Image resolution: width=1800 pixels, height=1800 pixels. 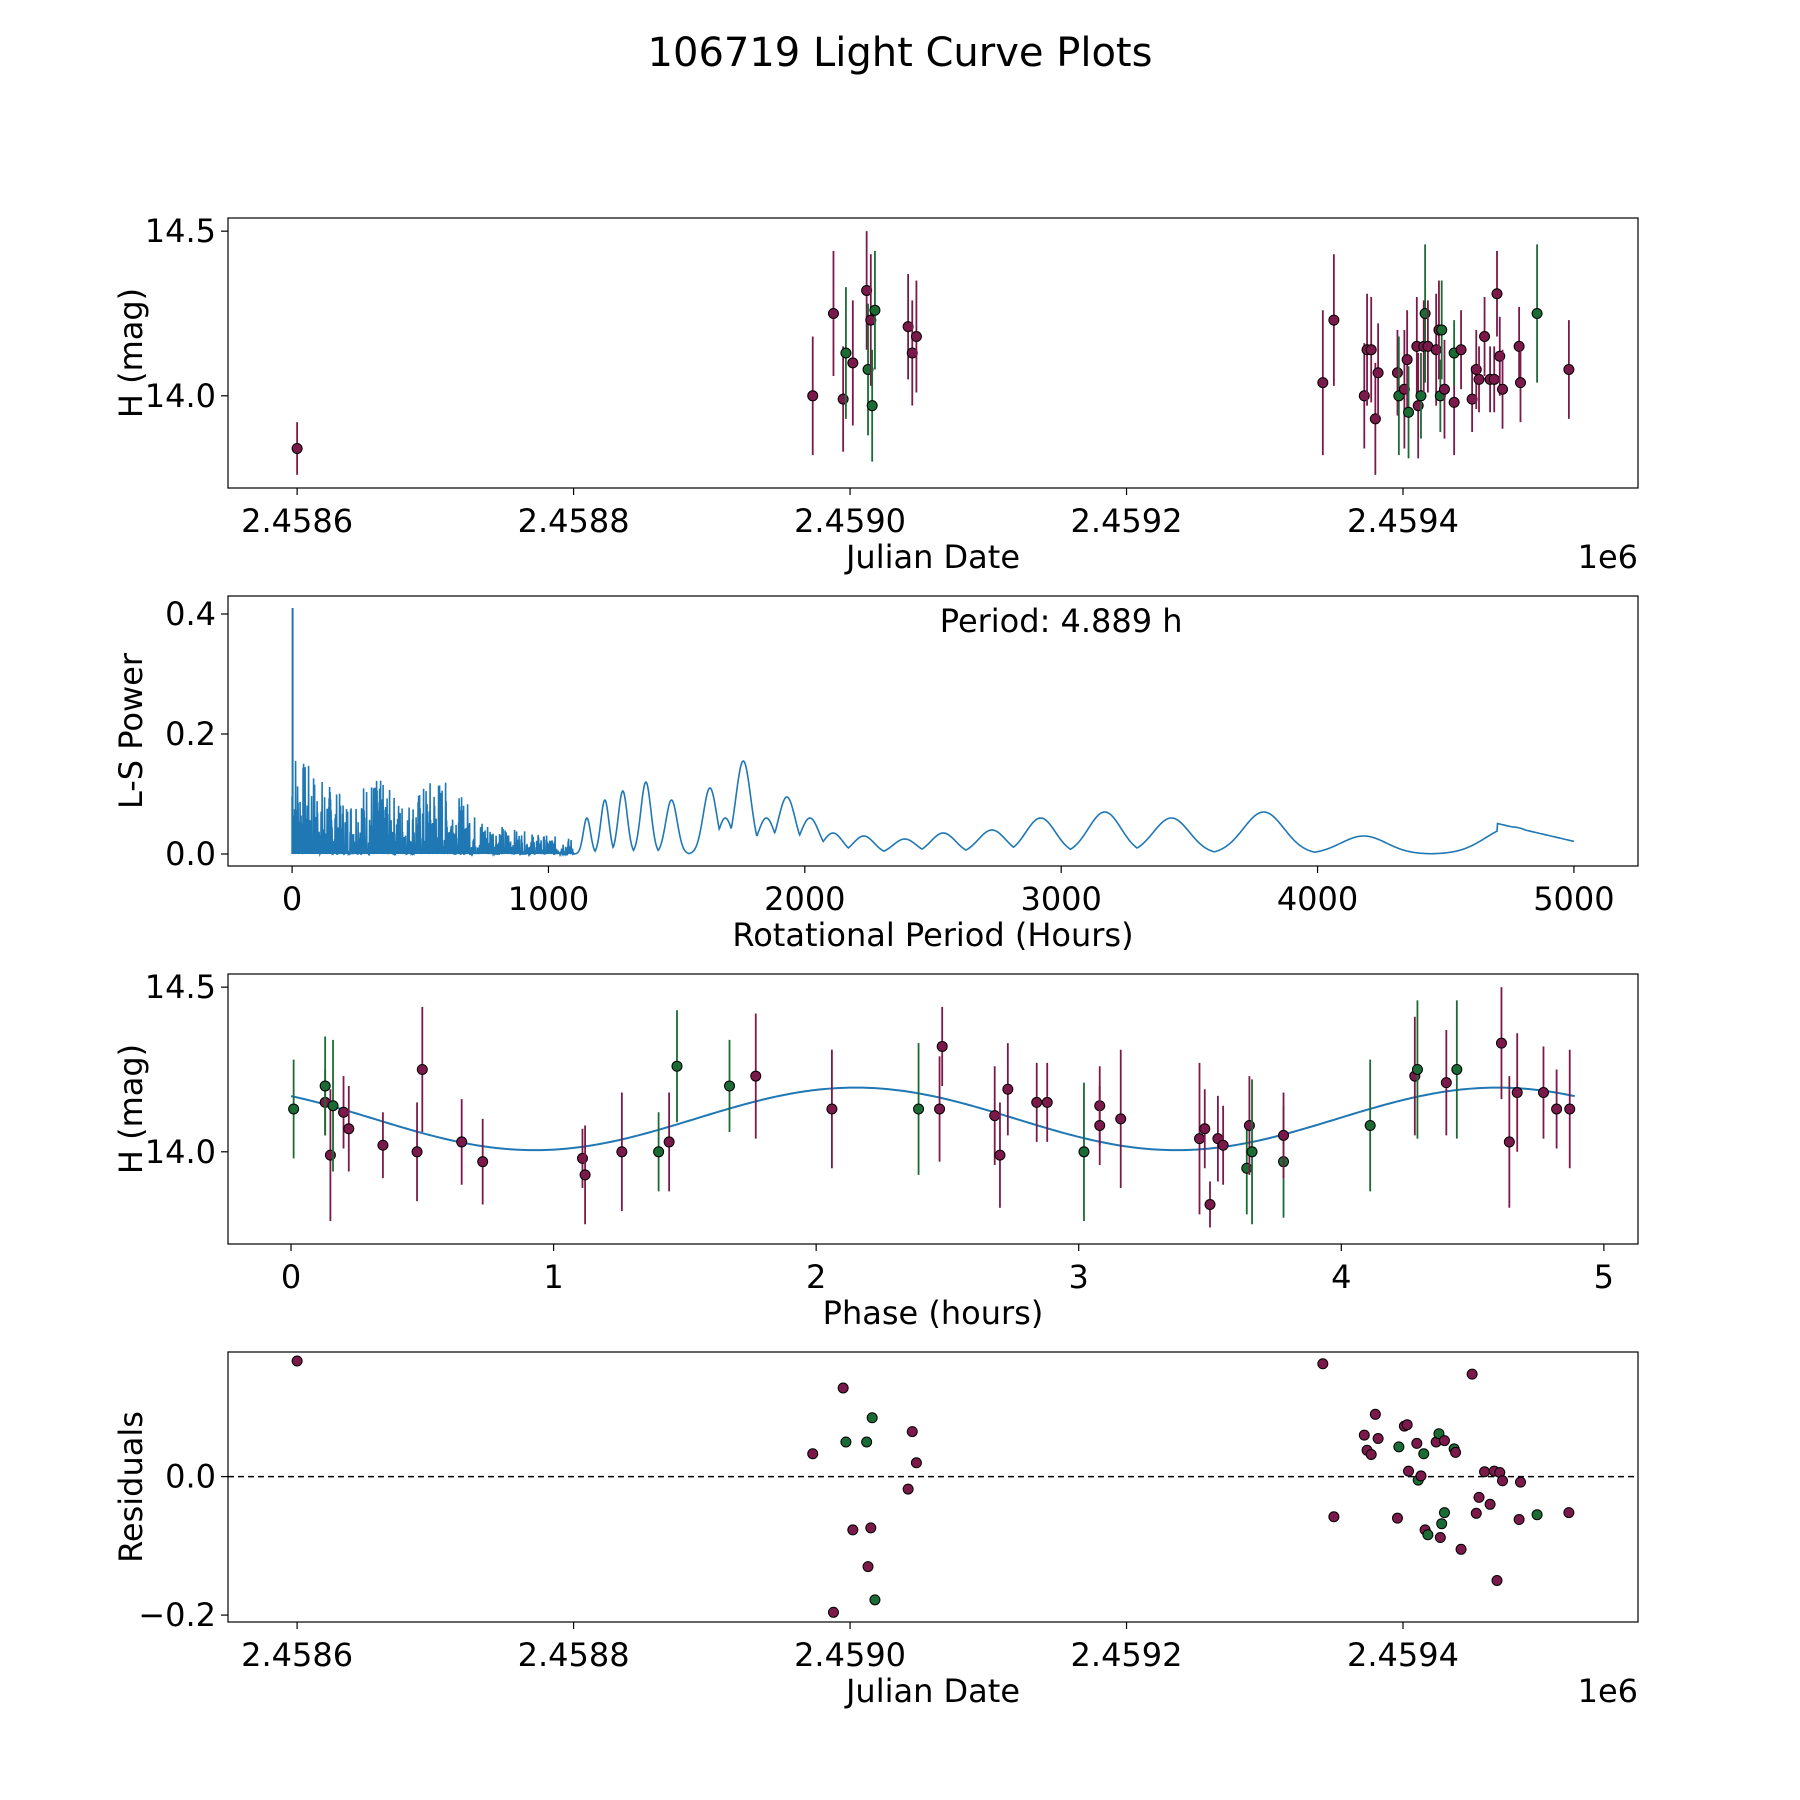 What do you see at coordinates (131, 1487) in the screenshot?
I see `y-axis-label: Residuals` at bounding box center [131, 1487].